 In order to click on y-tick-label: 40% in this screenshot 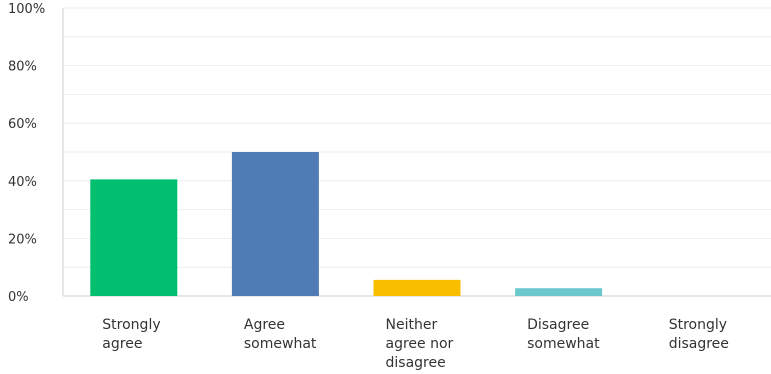, I will do `click(22, 182)`.